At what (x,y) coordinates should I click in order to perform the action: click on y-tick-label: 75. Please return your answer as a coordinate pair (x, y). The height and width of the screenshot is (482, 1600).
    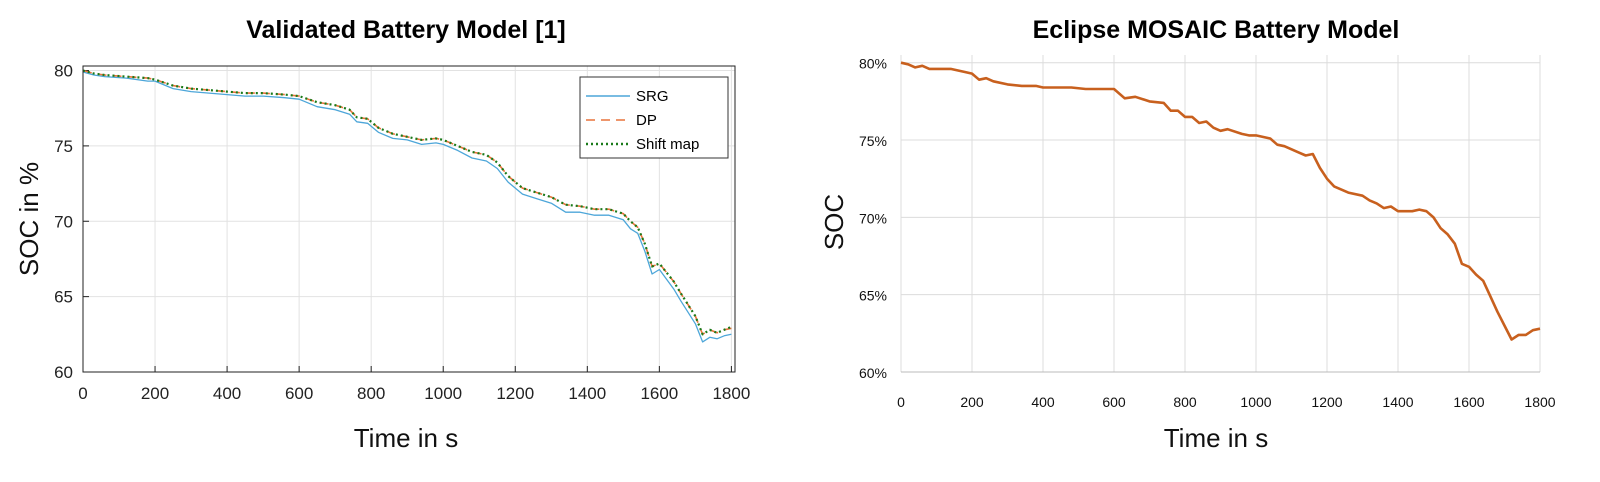
    Looking at the image, I should click on (63, 146).